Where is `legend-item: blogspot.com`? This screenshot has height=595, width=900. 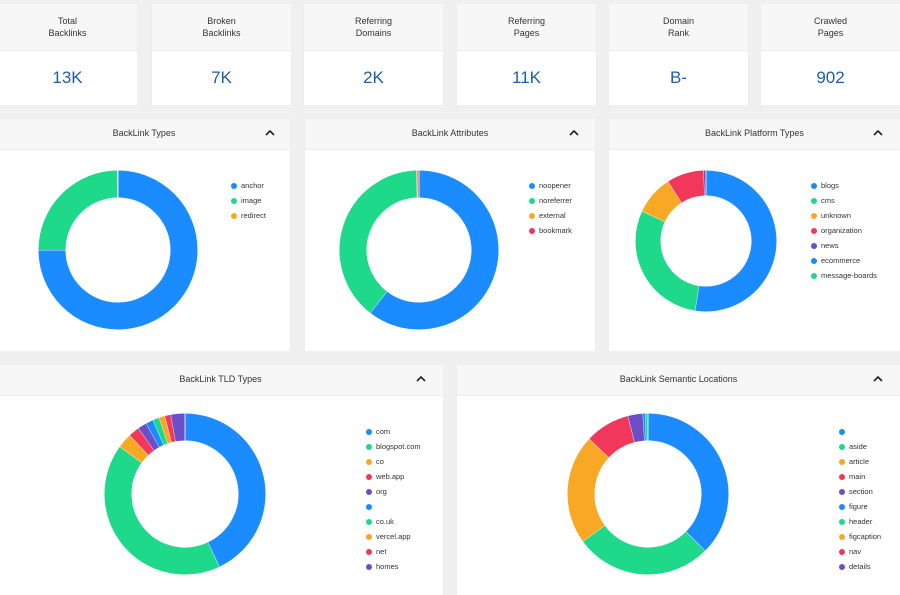 legend-item: blogspot.com is located at coordinates (393, 446).